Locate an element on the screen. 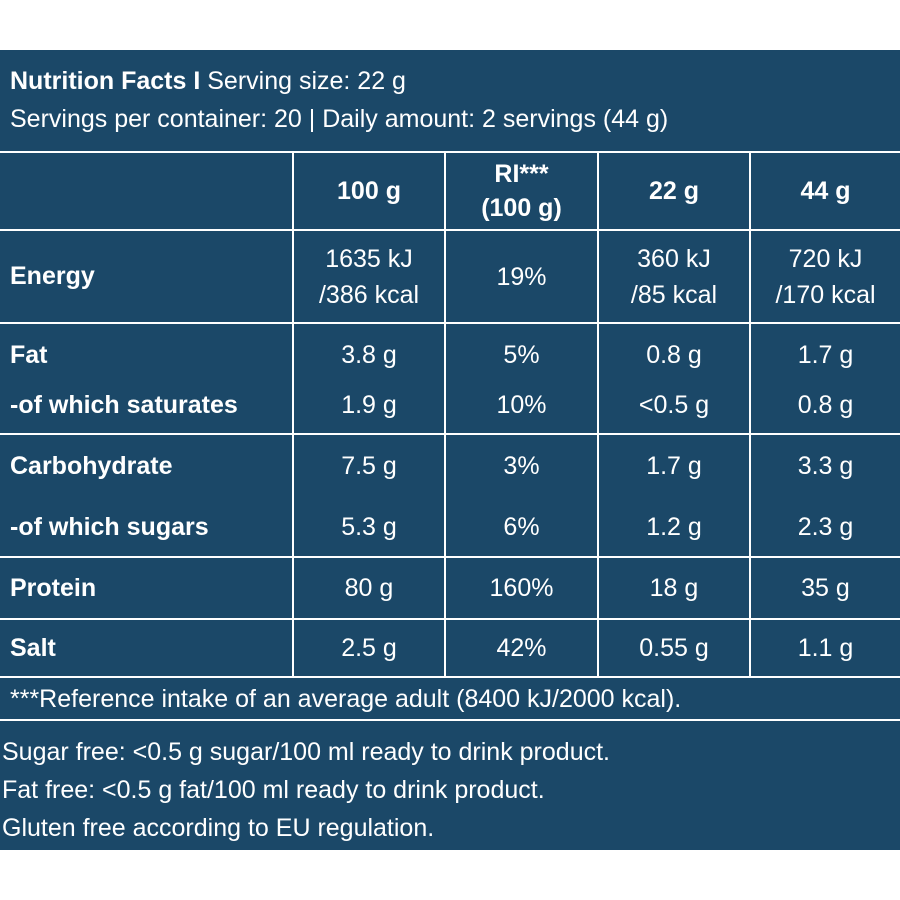 The width and height of the screenshot is (900, 900). saturates-44g: 0.8 g is located at coordinates (825, 405).